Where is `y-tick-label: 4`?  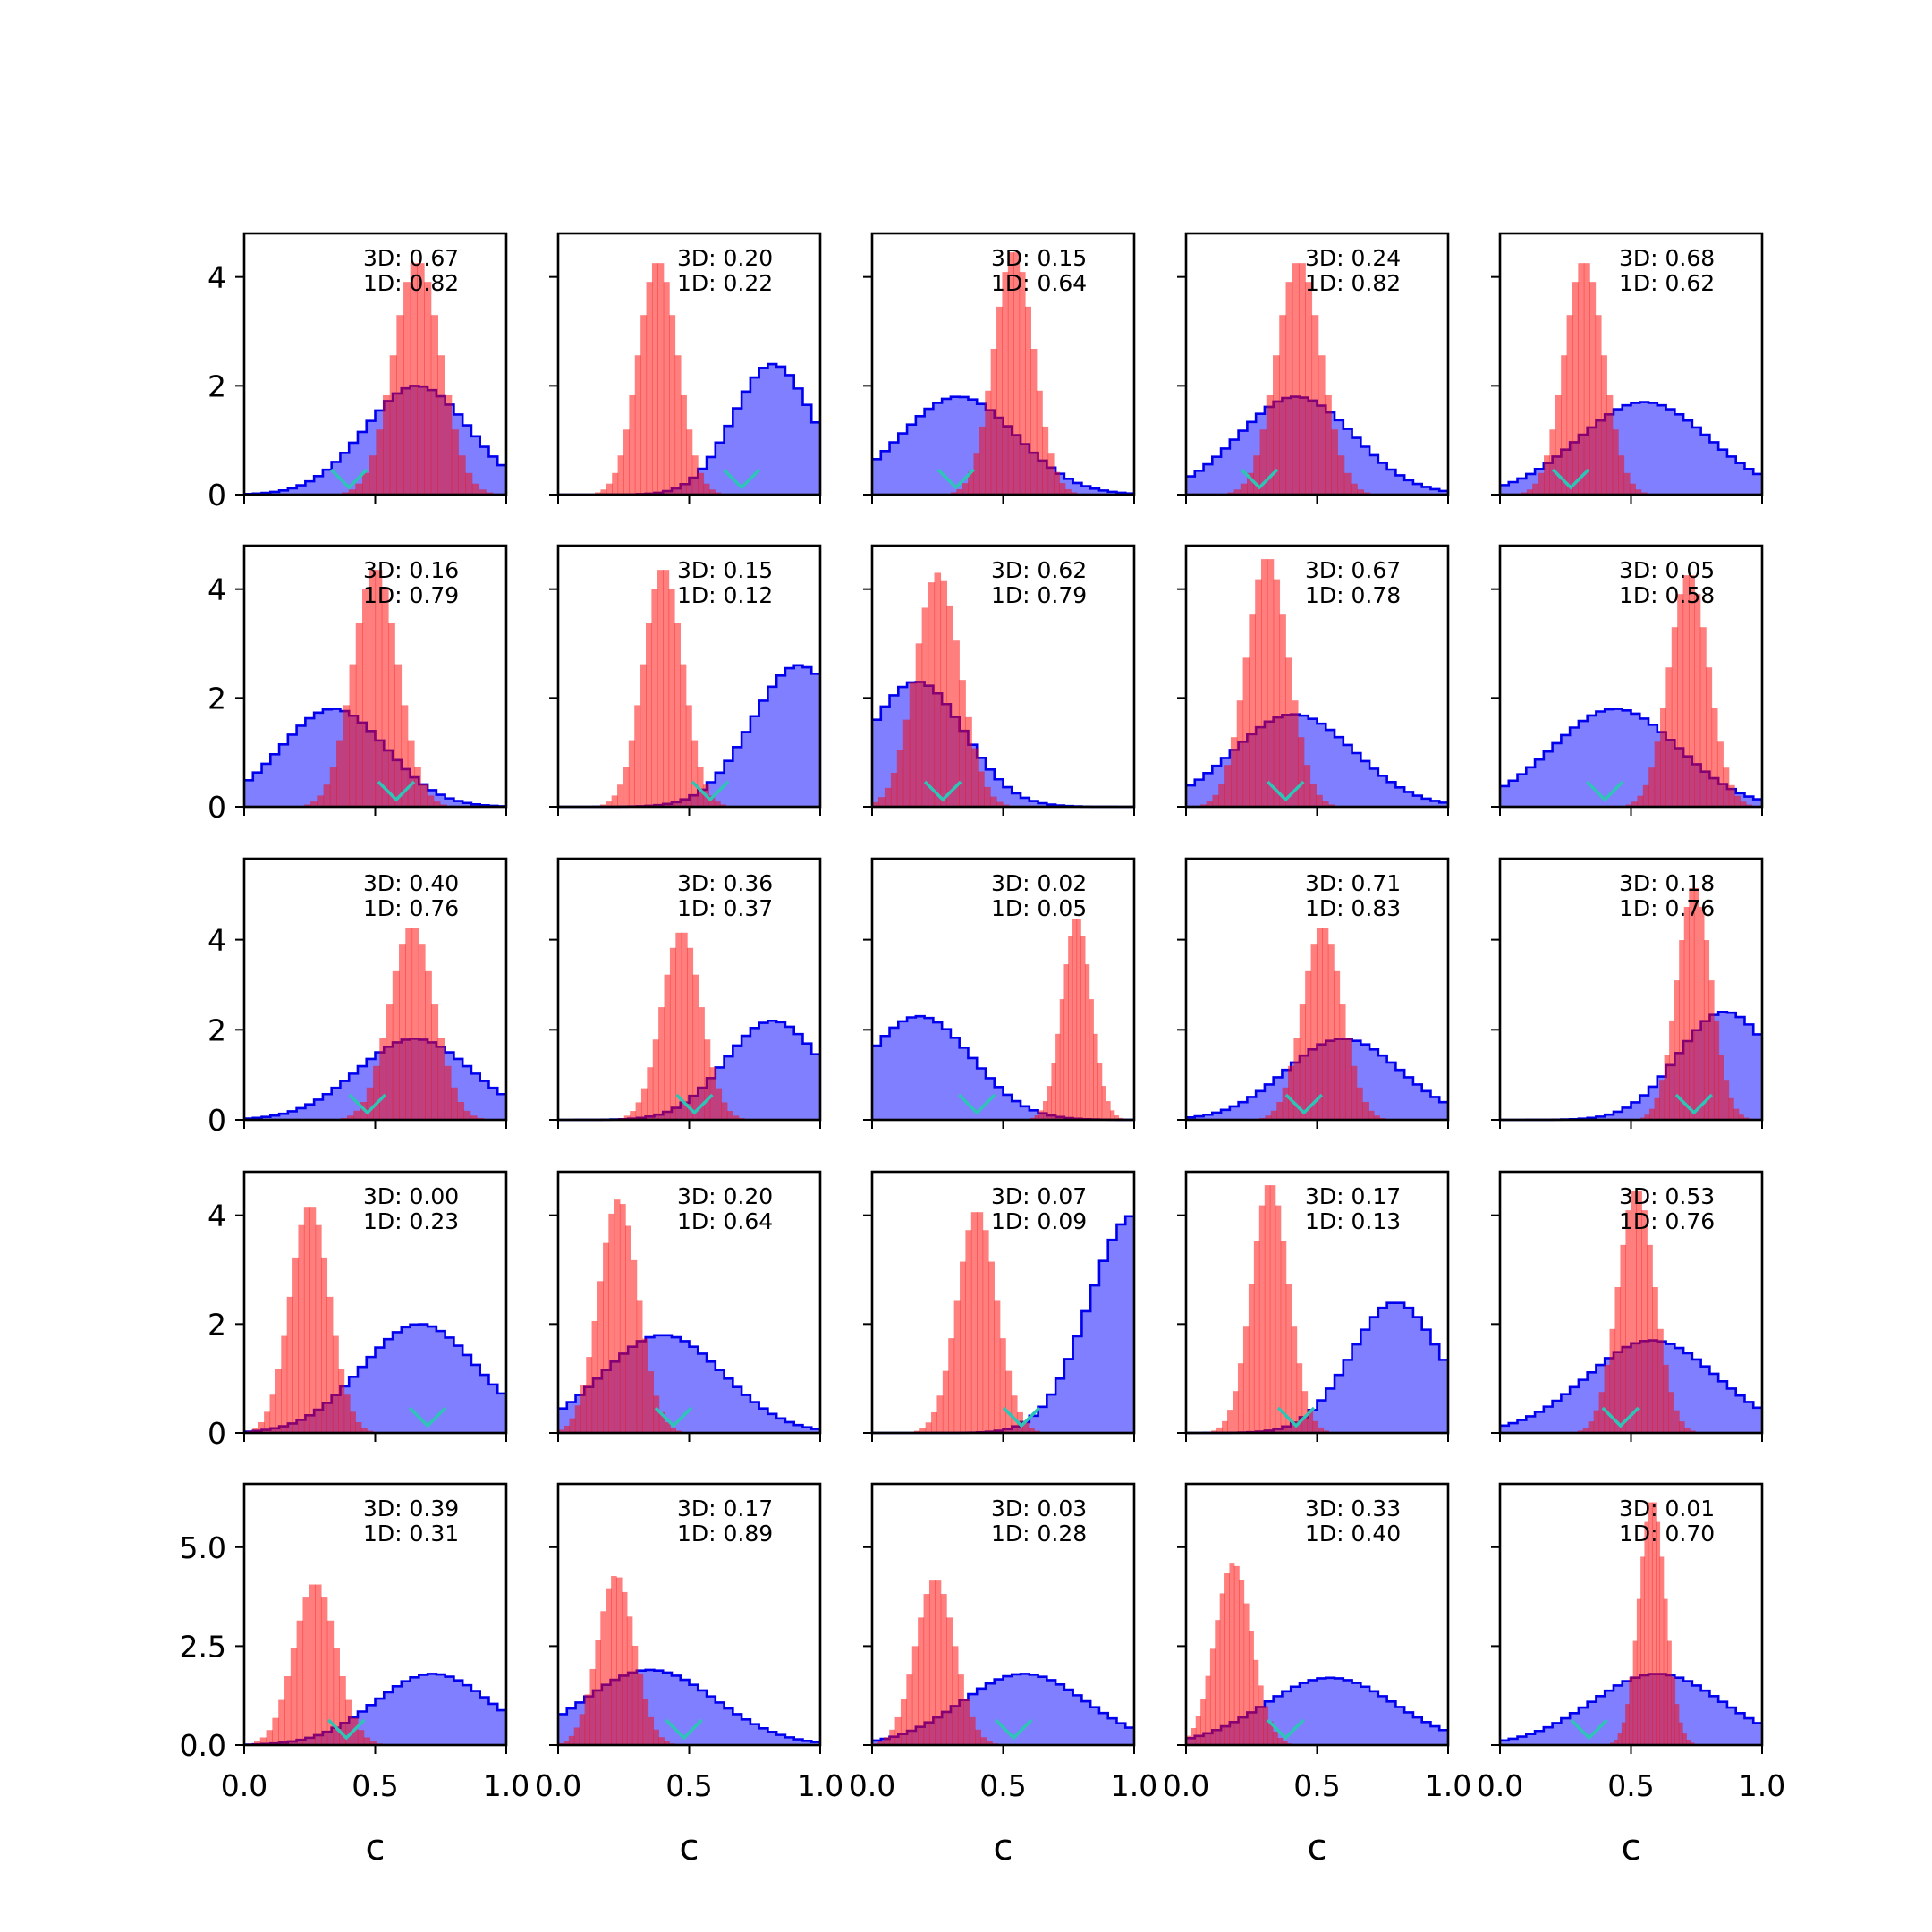 y-tick-label: 4 is located at coordinates (217, 589).